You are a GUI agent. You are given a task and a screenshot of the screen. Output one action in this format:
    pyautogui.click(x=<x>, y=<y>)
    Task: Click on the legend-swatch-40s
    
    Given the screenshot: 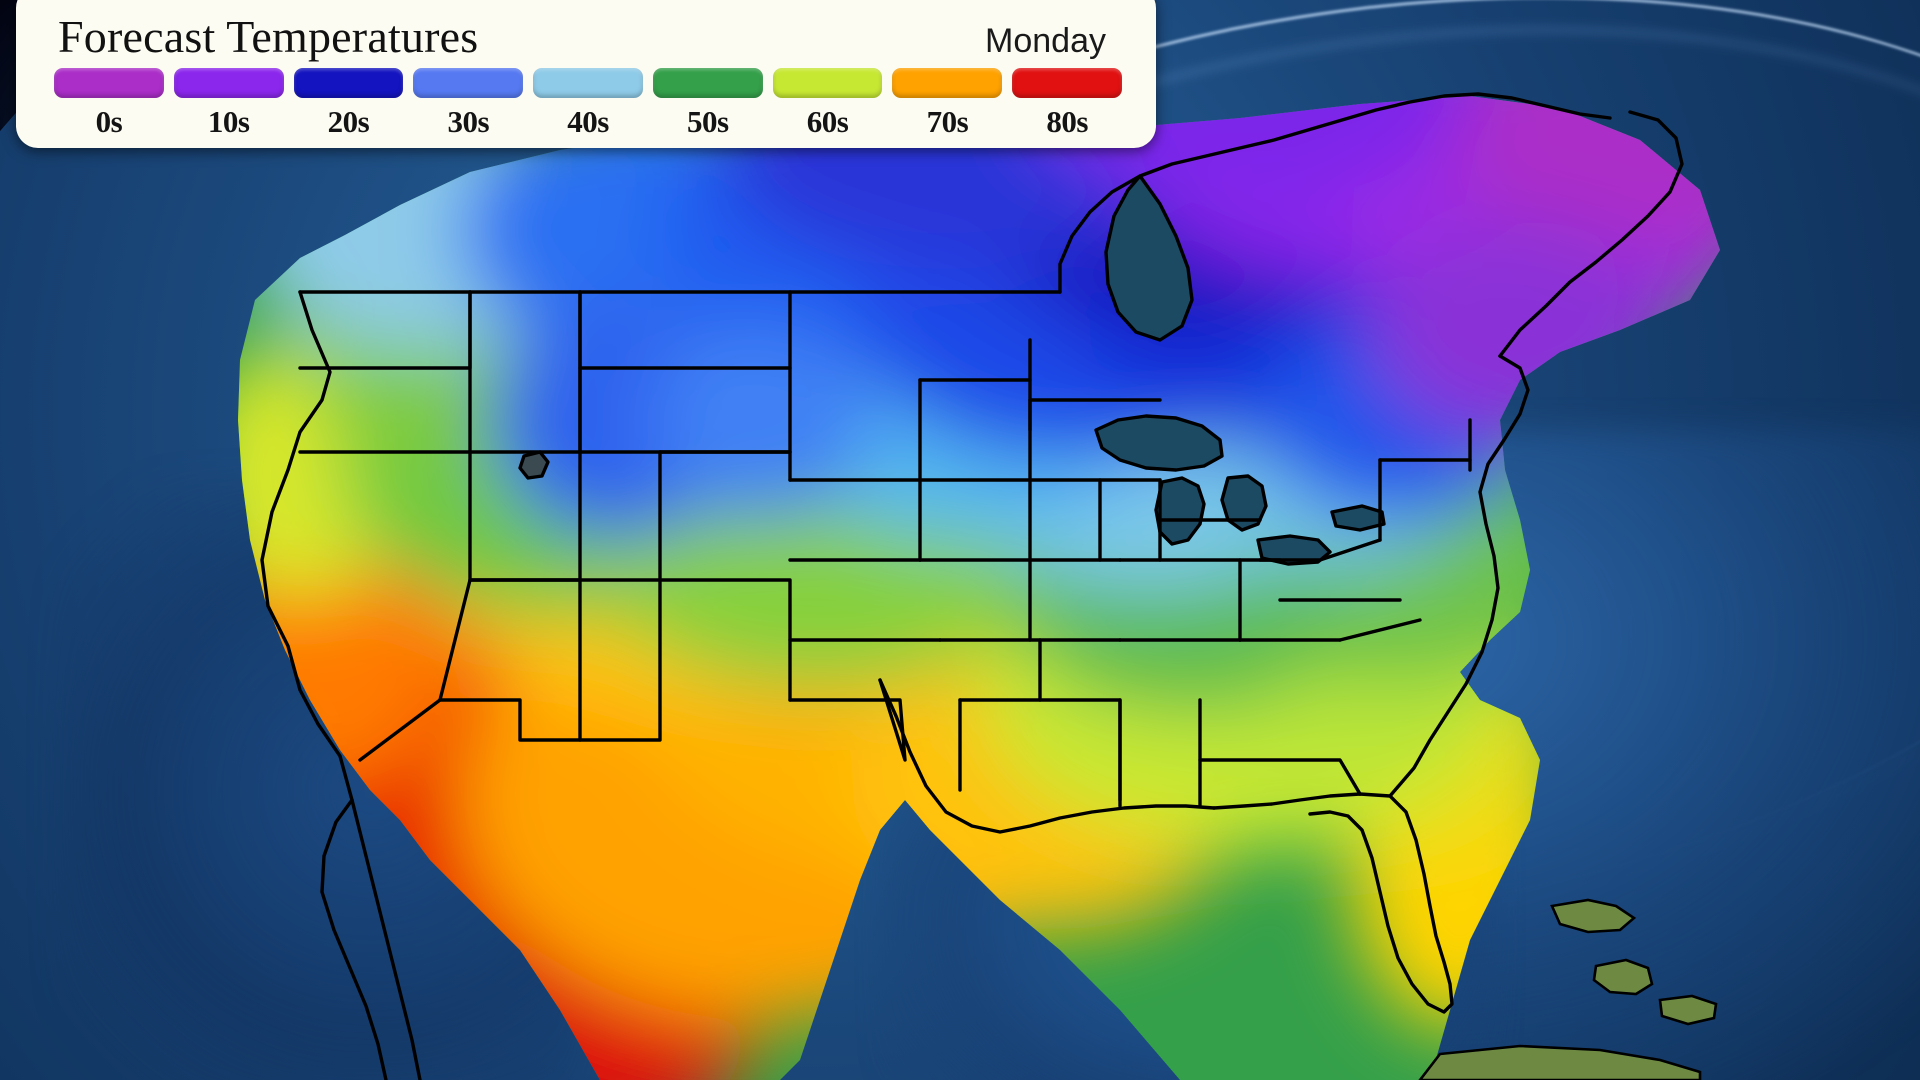 What is the action you would take?
    pyautogui.click(x=588, y=83)
    